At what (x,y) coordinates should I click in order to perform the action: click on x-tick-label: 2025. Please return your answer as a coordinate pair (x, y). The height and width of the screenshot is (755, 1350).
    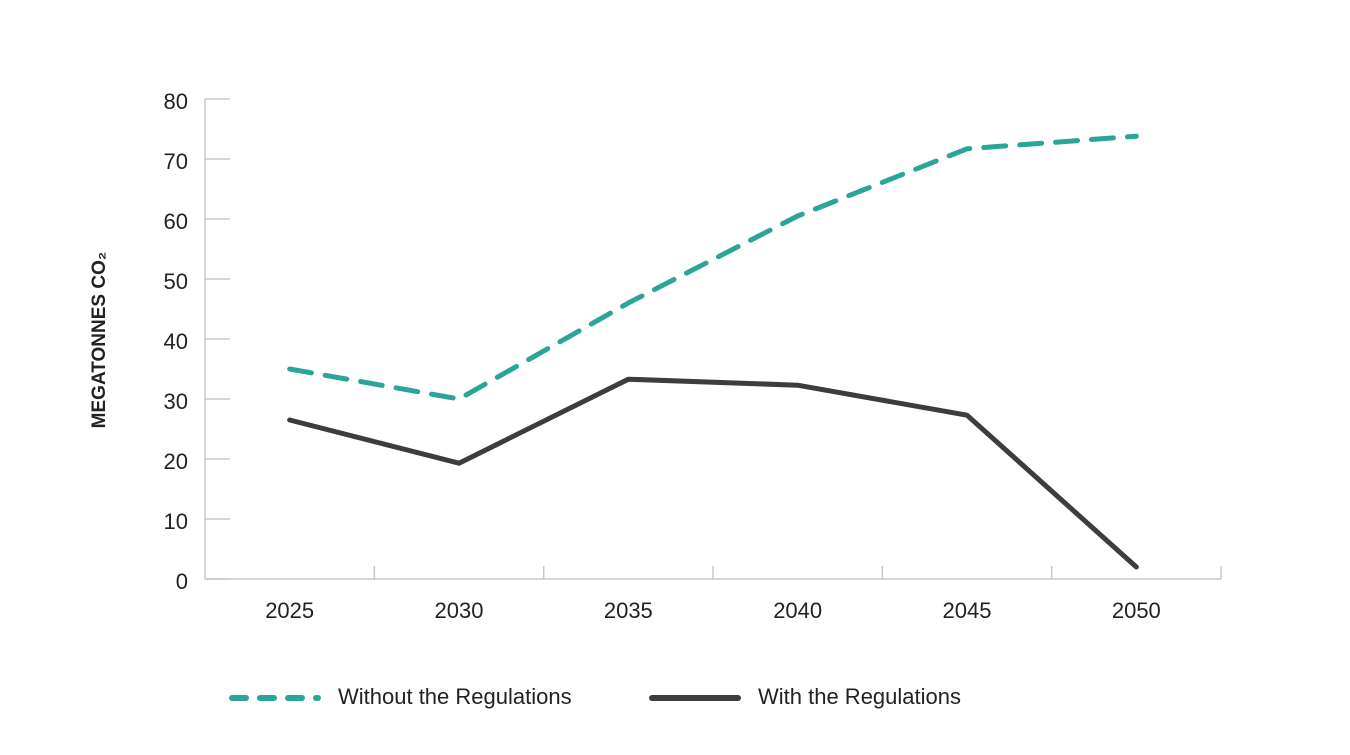
    Looking at the image, I should click on (289, 610).